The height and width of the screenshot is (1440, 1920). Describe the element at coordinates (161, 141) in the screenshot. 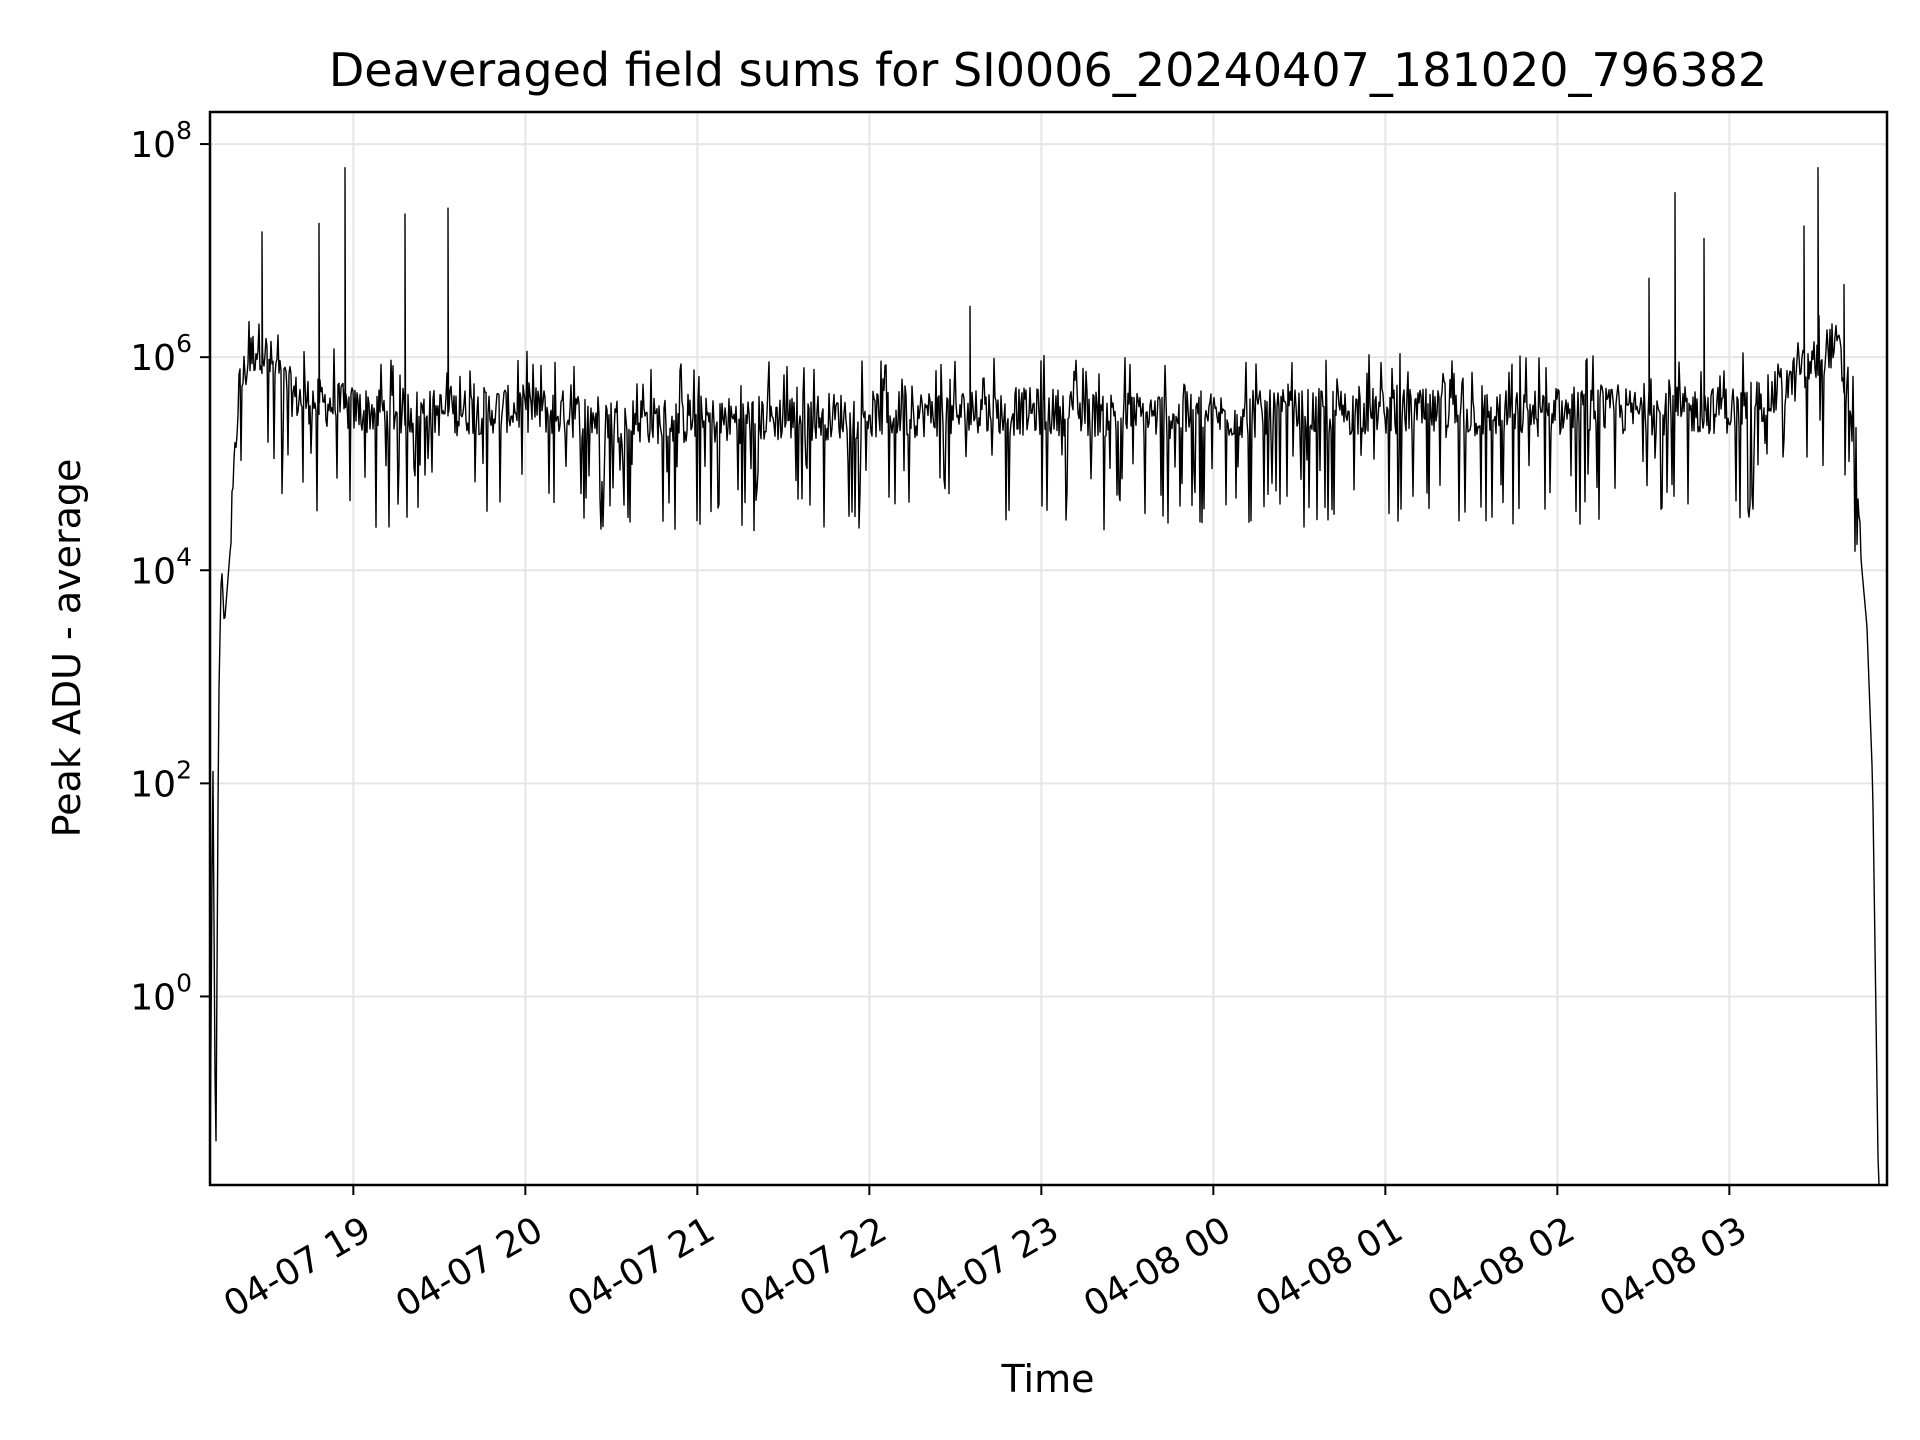

I see `y-tick-label: 10⁸` at that location.